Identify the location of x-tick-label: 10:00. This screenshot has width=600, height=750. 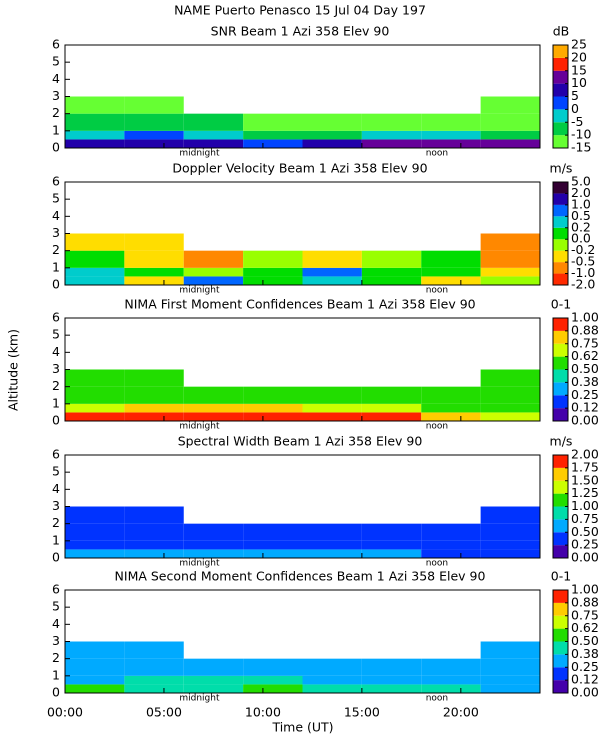
(263, 712).